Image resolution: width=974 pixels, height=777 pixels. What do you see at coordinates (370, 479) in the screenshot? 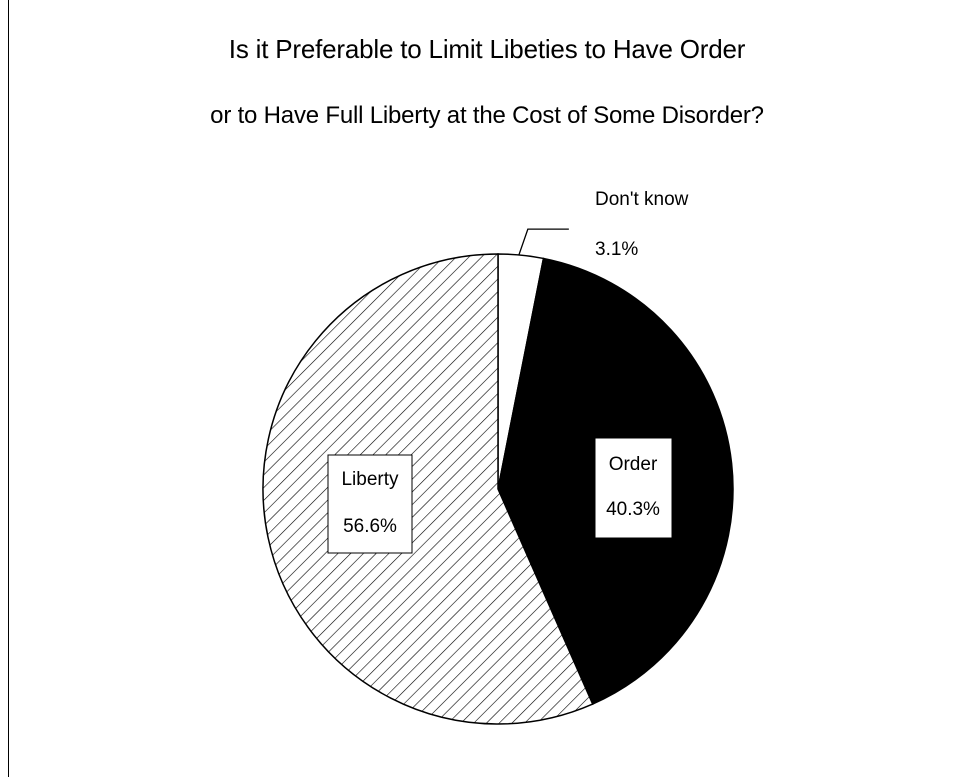
I see `label-liberty: Liberty` at bounding box center [370, 479].